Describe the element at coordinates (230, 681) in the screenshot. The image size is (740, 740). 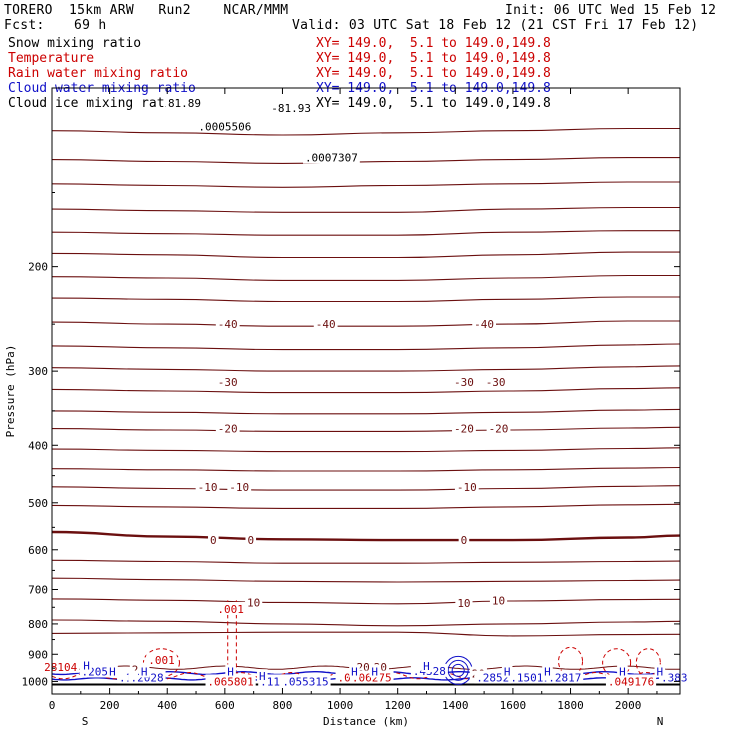
I see `contour-label: .065801` at that location.